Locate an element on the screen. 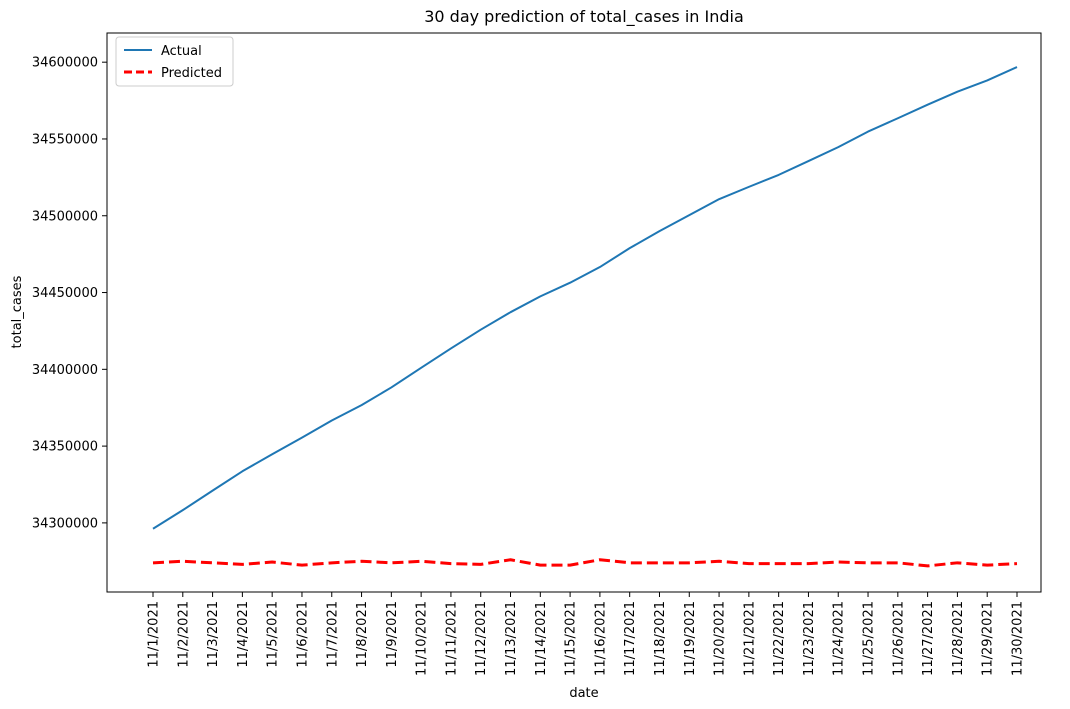  y-tick-label: 34350000 is located at coordinates (65, 447).